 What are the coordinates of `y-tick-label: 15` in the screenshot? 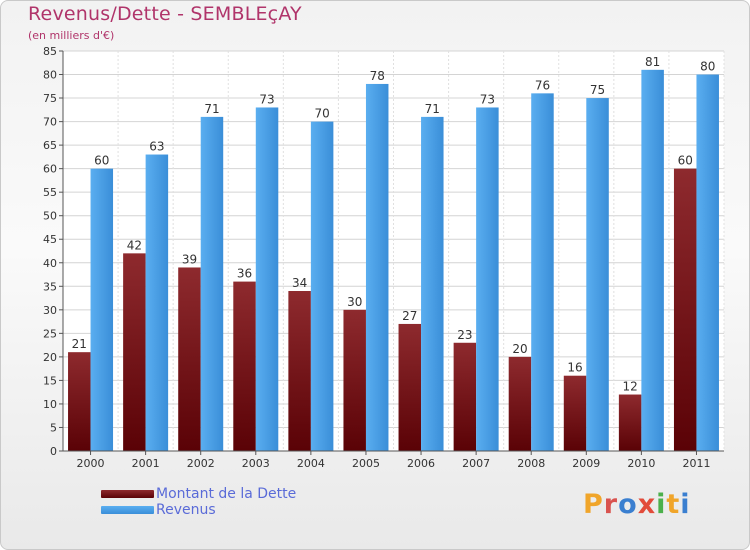 It's located at (50, 380).